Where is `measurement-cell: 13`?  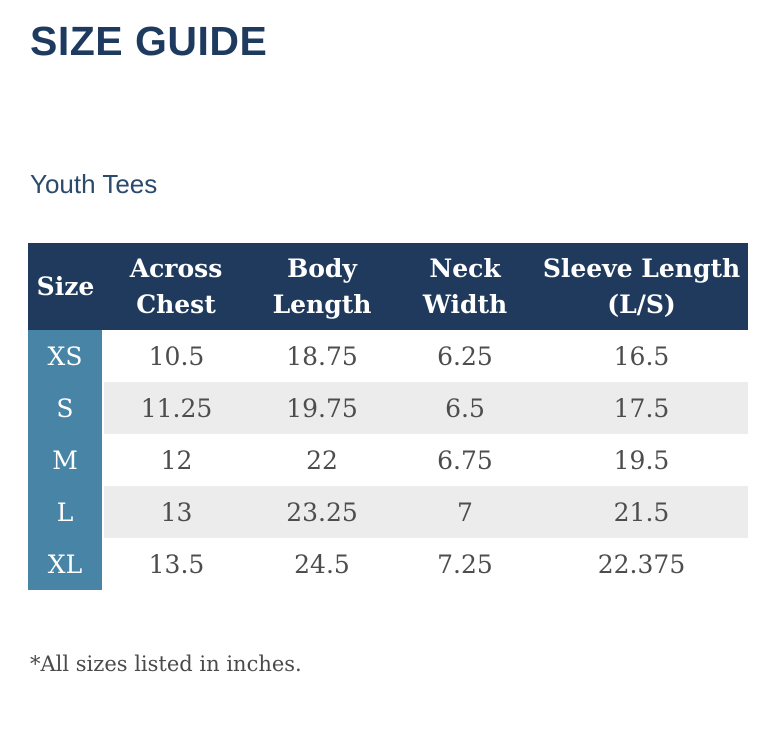 measurement-cell: 13 is located at coordinates (176, 512).